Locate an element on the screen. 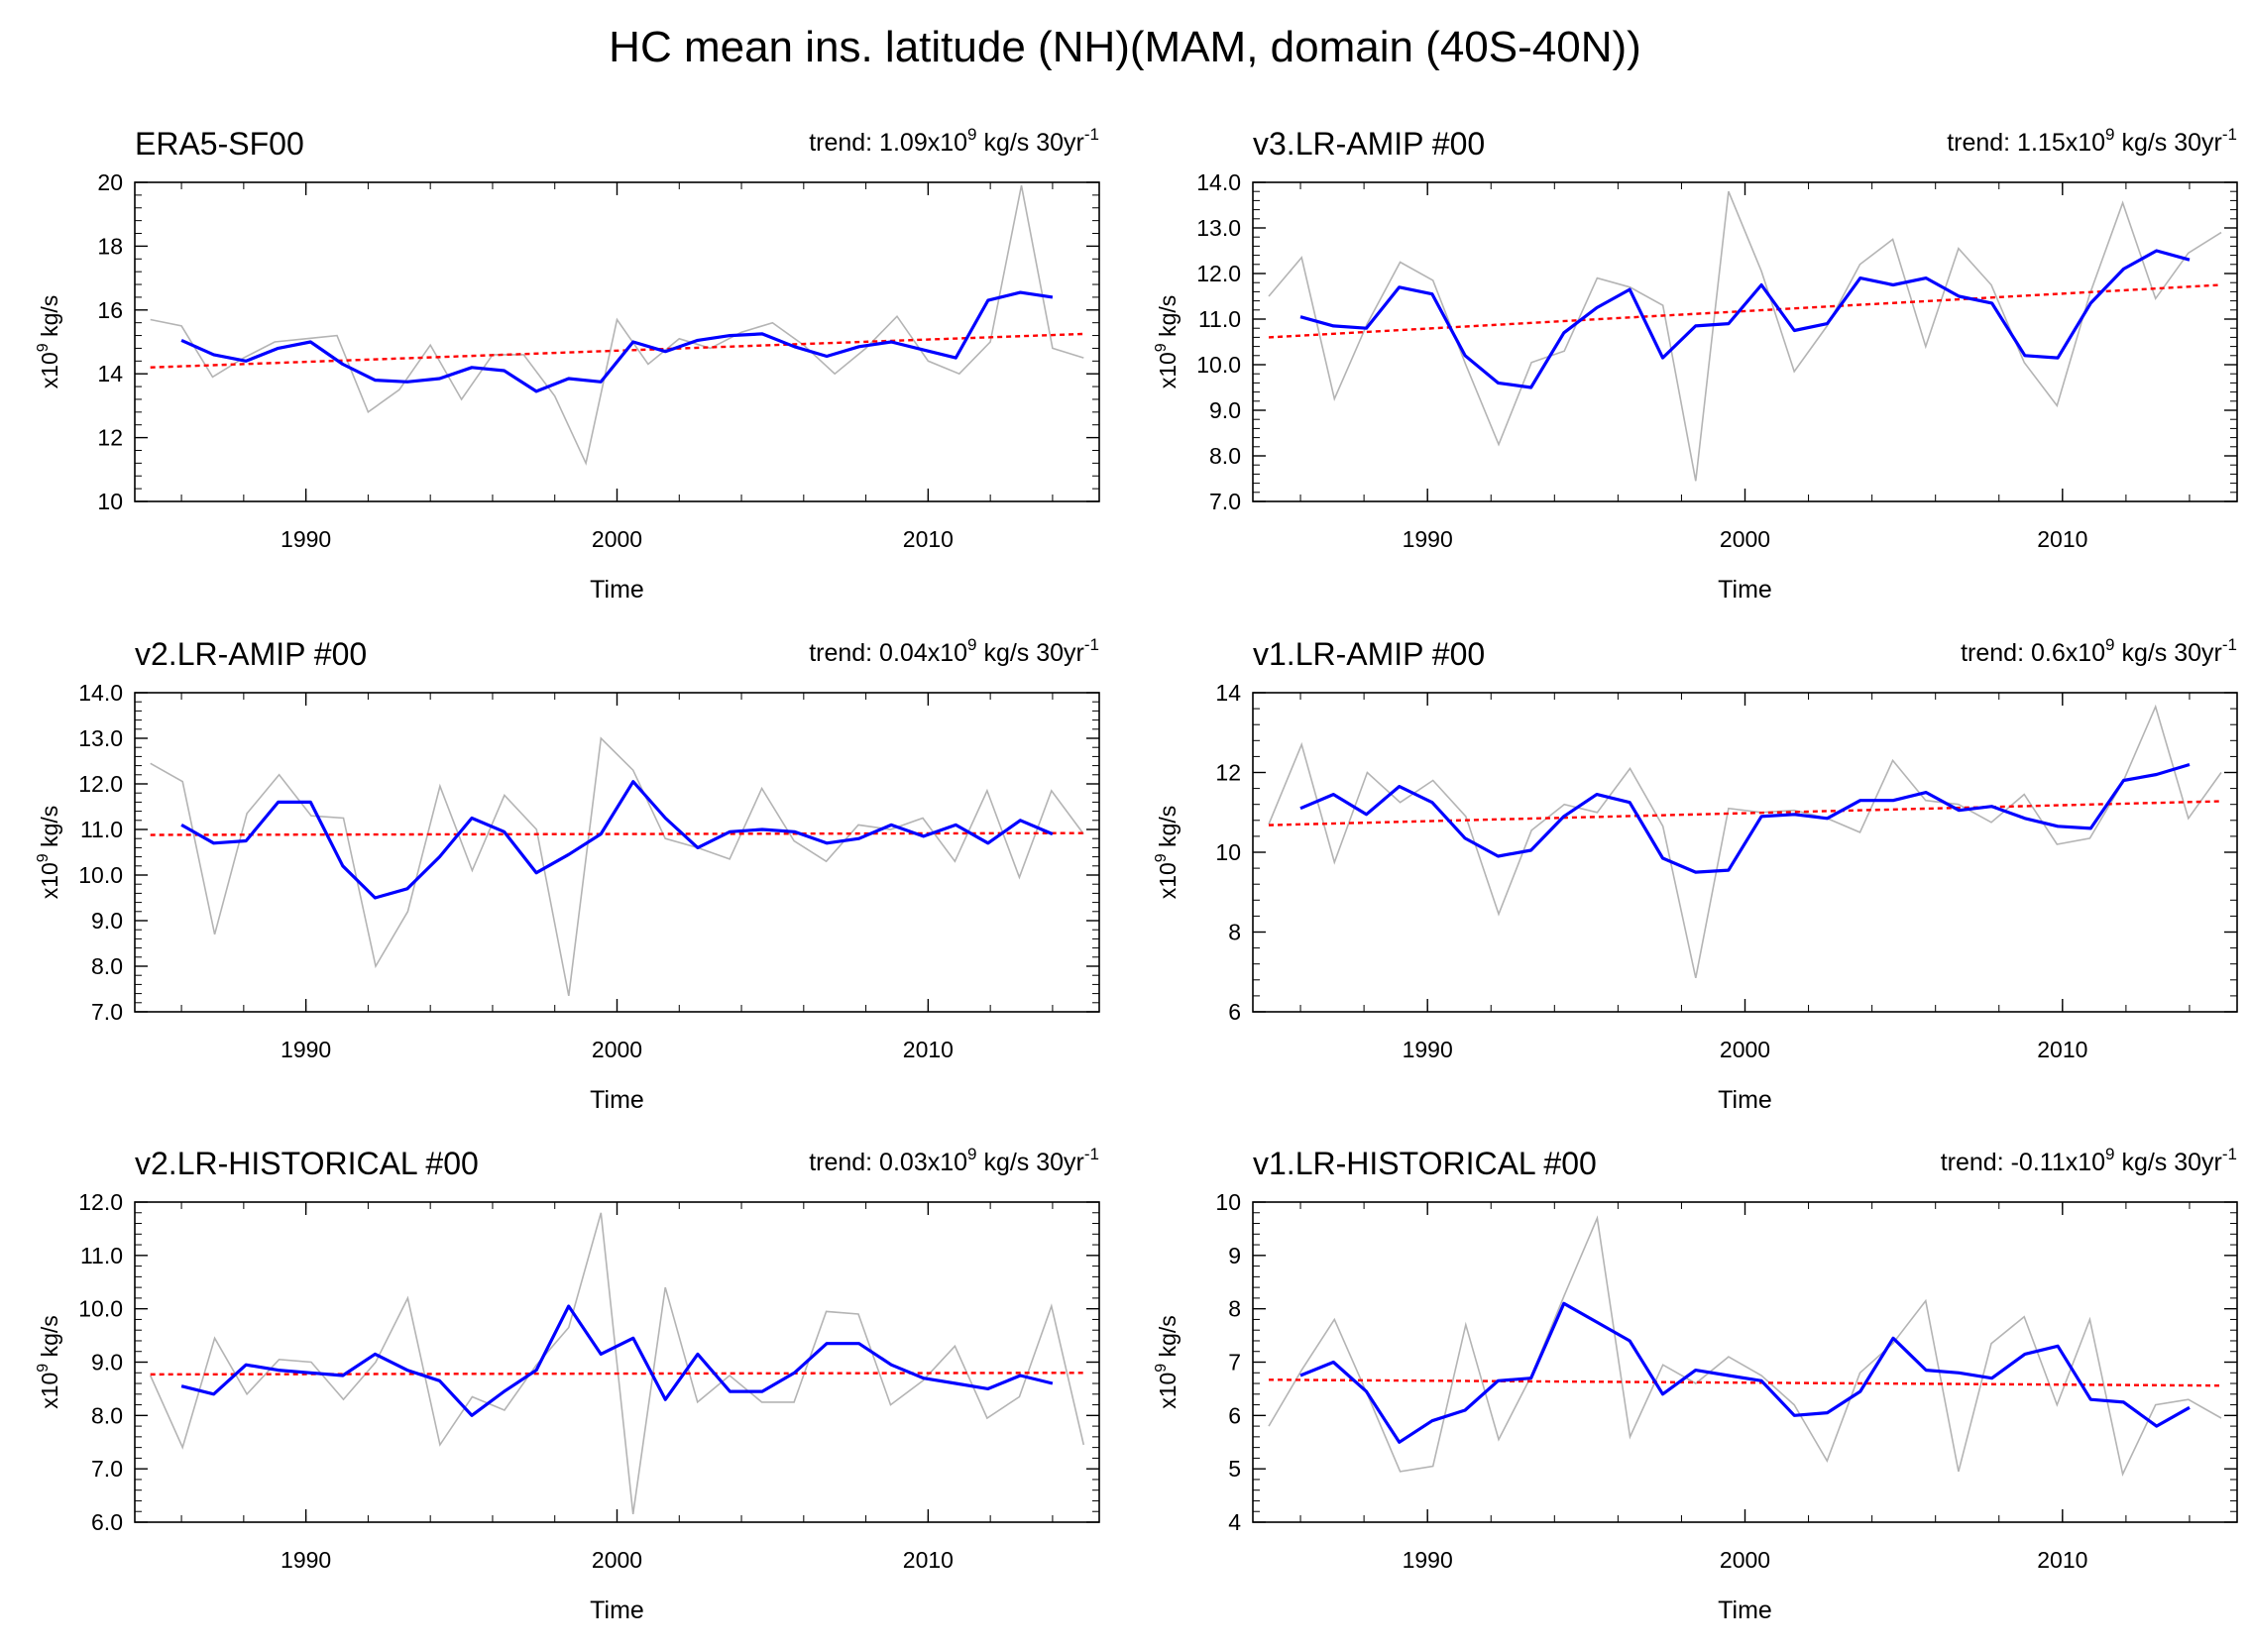 Image resolution: width=2250 pixels, height=1652 pixels. panel-title: v2.LR-HISTORICAL #00 is located at coordinates (307, 1164).